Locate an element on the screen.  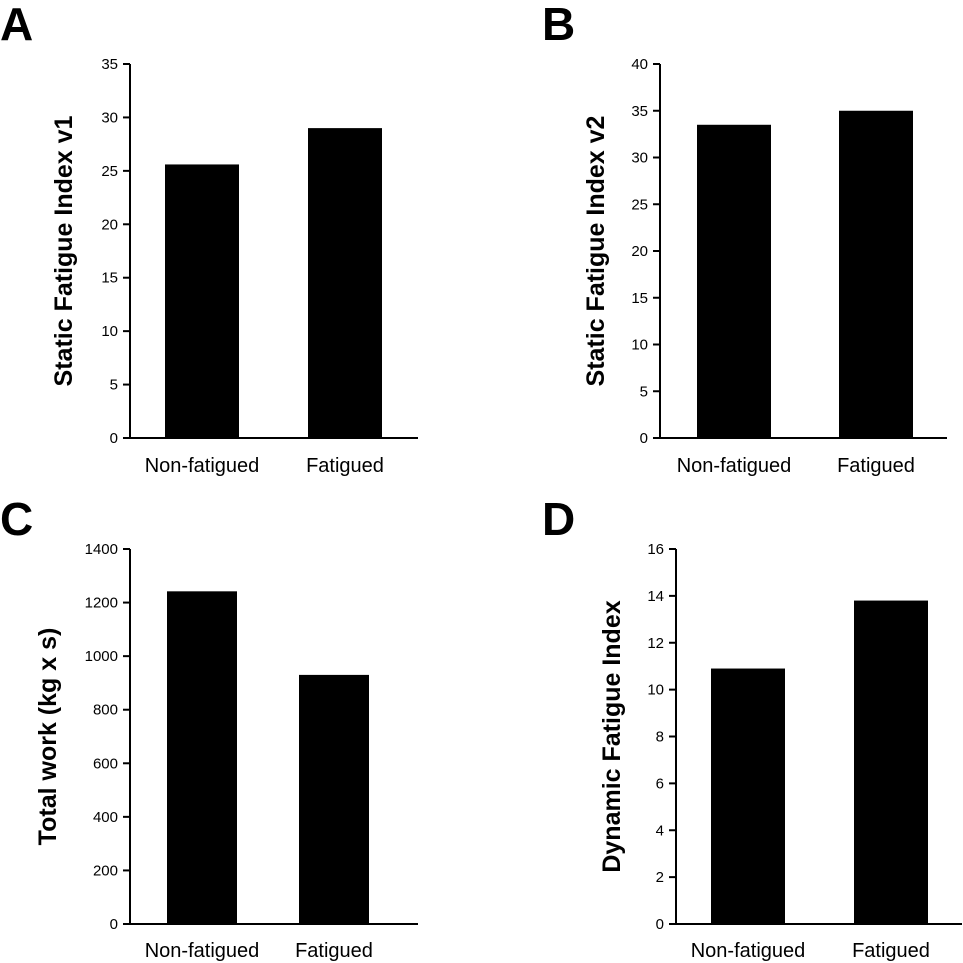
y-tick-label: 16 is located at coordinates (655, 549).